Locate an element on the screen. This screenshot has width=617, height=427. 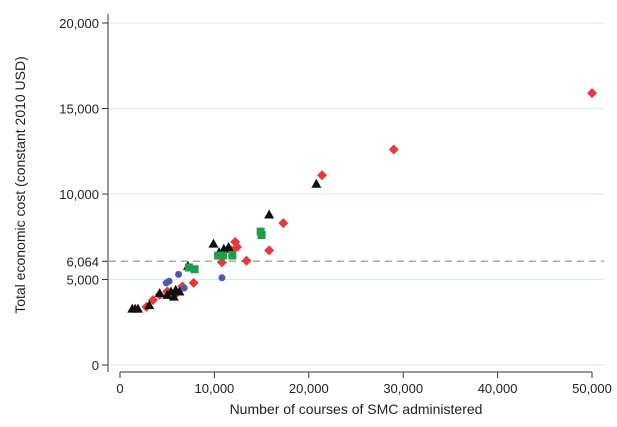
x-tick-label: 30,000 is located at coordinates (403, 388).